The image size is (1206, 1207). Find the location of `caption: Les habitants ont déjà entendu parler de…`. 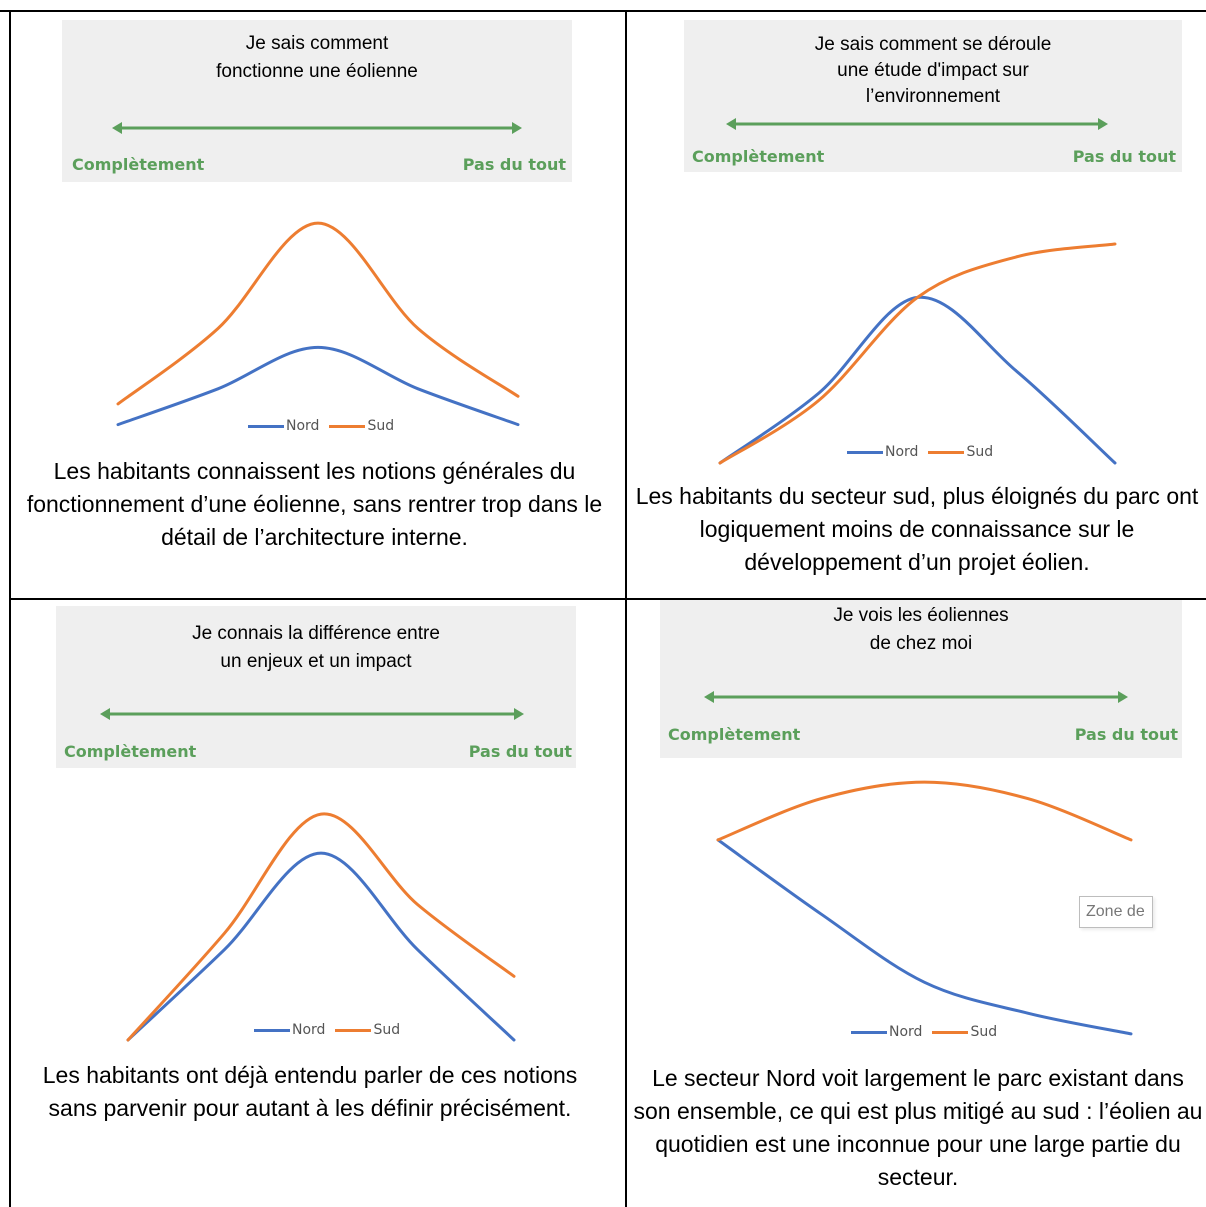

caption: Les habitants ont déjà entendu parler de… is located at coordinates (310, 1091).